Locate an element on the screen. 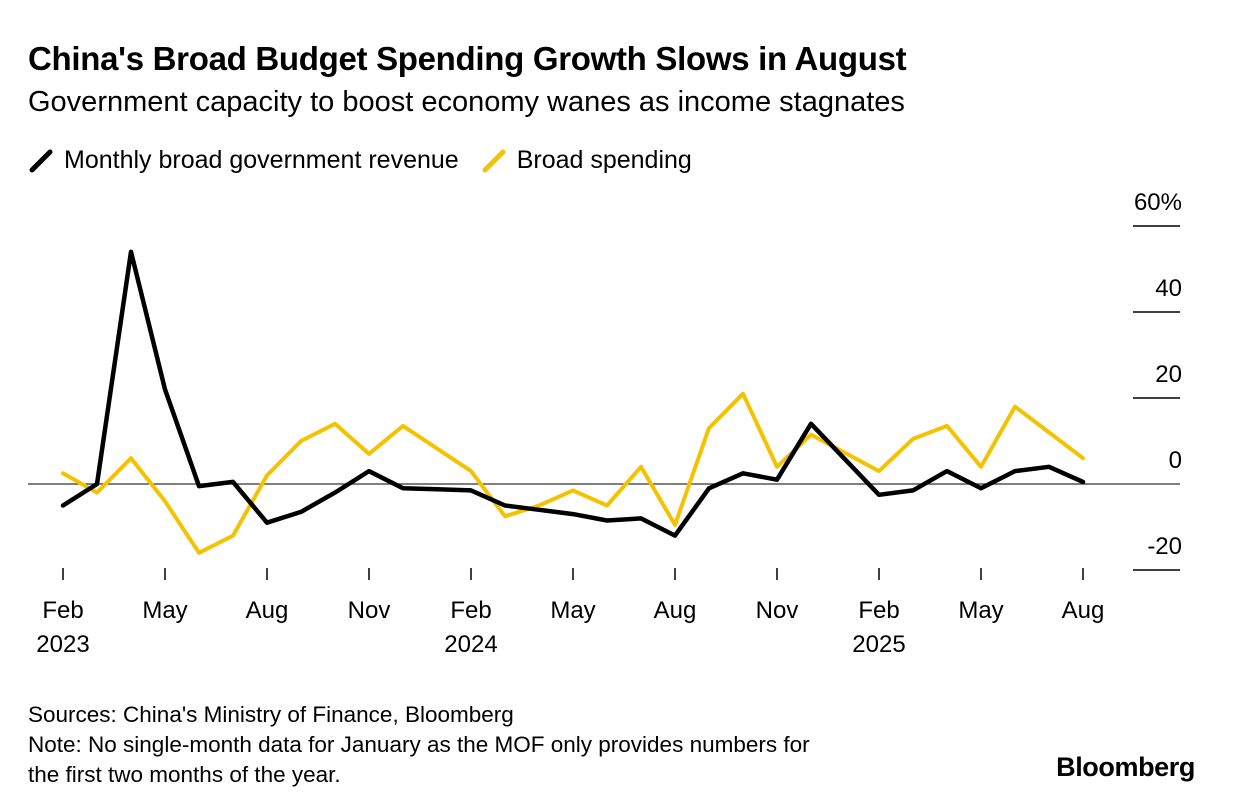 This screenshot has height=812, width=1233. x-tick-label-24: Feb is located at coordinates (878, 610).